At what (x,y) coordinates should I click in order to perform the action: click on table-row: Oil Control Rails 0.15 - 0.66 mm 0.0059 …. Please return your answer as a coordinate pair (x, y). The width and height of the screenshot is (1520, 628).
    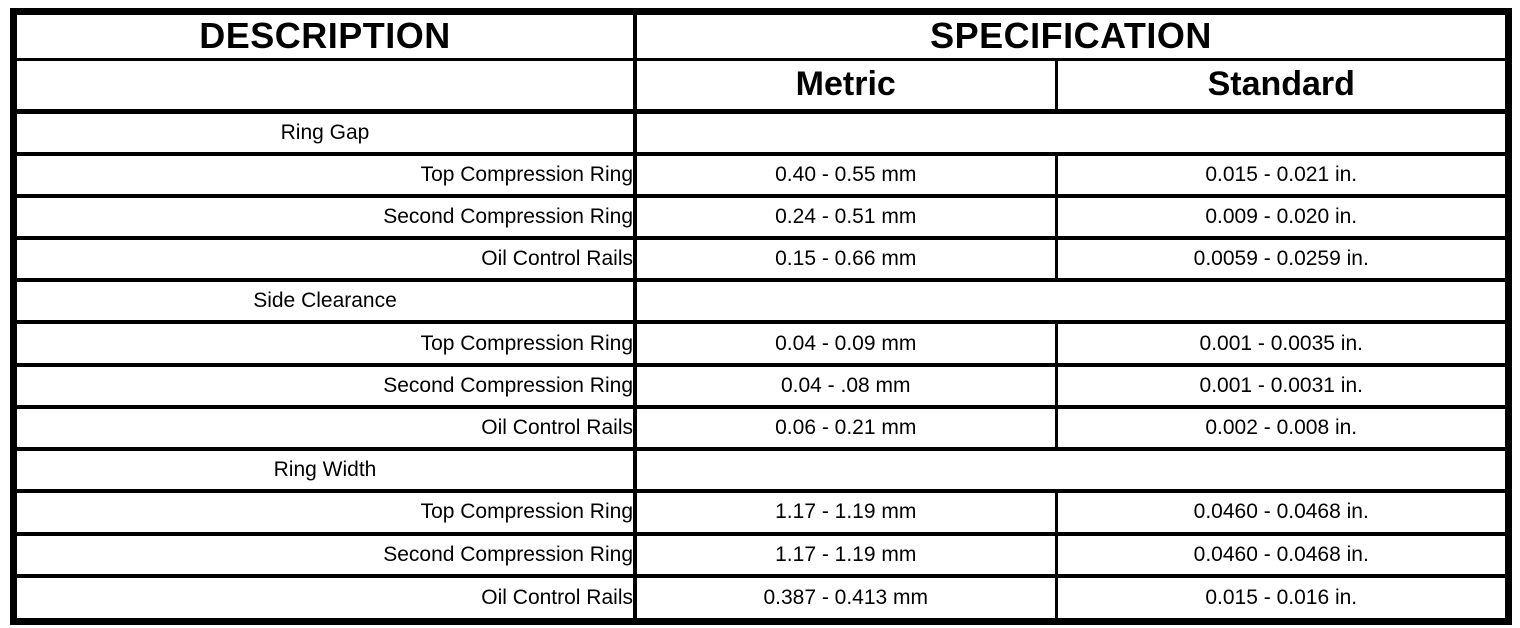
    Looking at the image, I should click on (761, 260).